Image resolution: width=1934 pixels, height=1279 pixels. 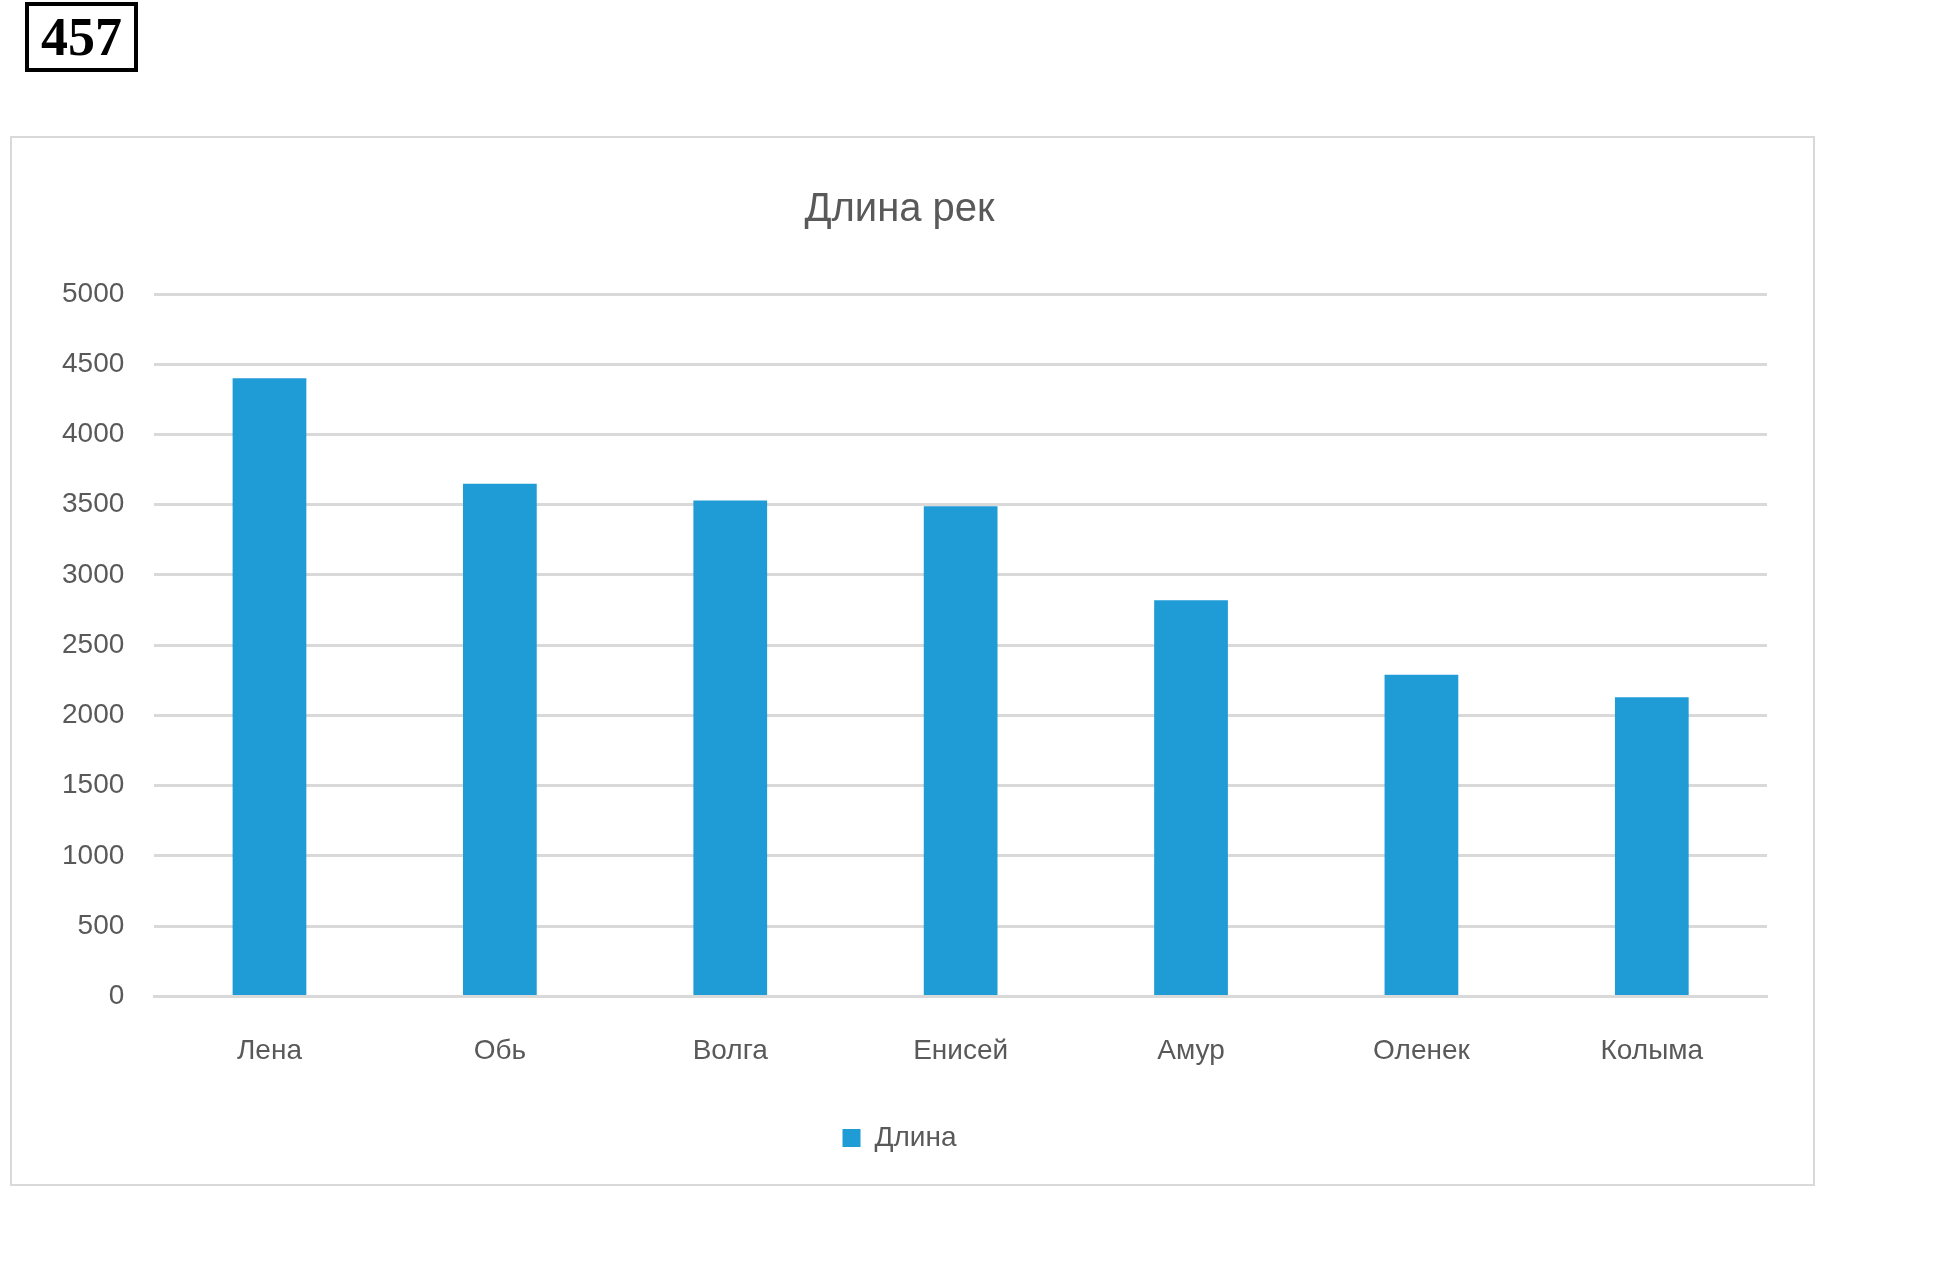 What do you see at coordinates (730, 1049) in the screenshot?
I see `x-tick-label: Волга` at bounding box center [730, 1049].